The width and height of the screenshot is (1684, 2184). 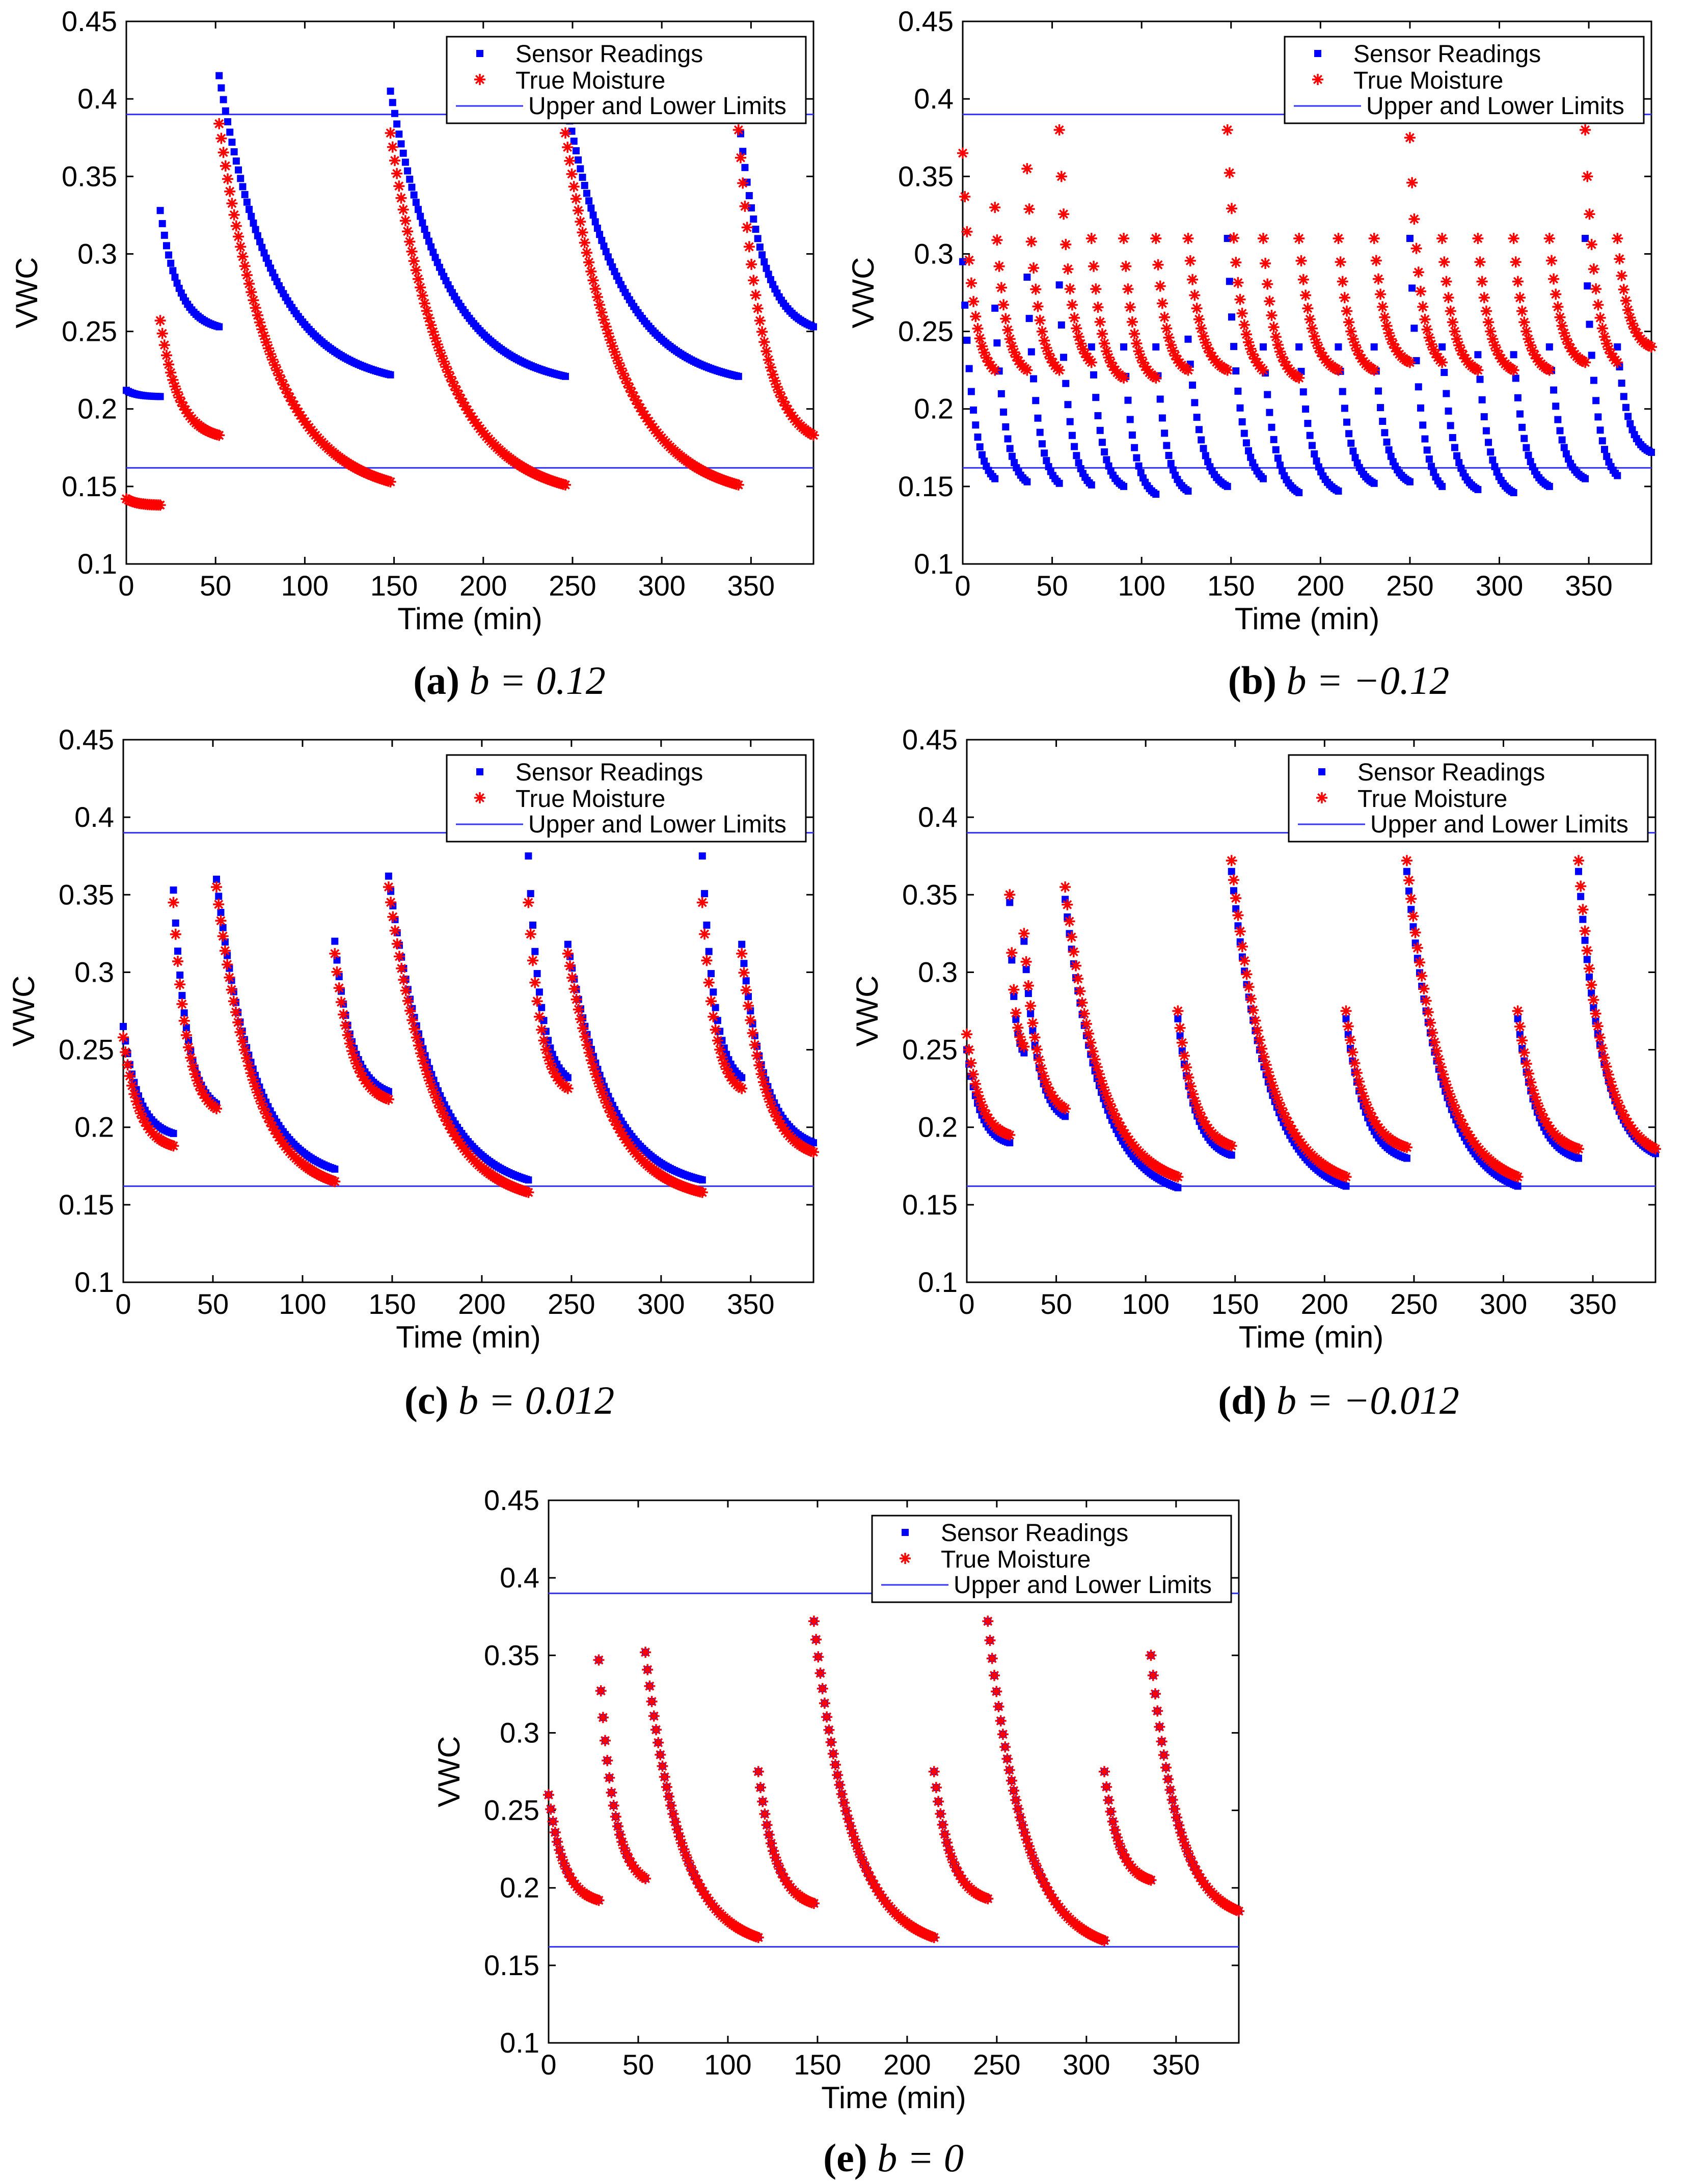 What do you see at coordinates (750, 1304) in the screenshot?
I see `x-tick-label: 350` at bounding box center [750, 1304].